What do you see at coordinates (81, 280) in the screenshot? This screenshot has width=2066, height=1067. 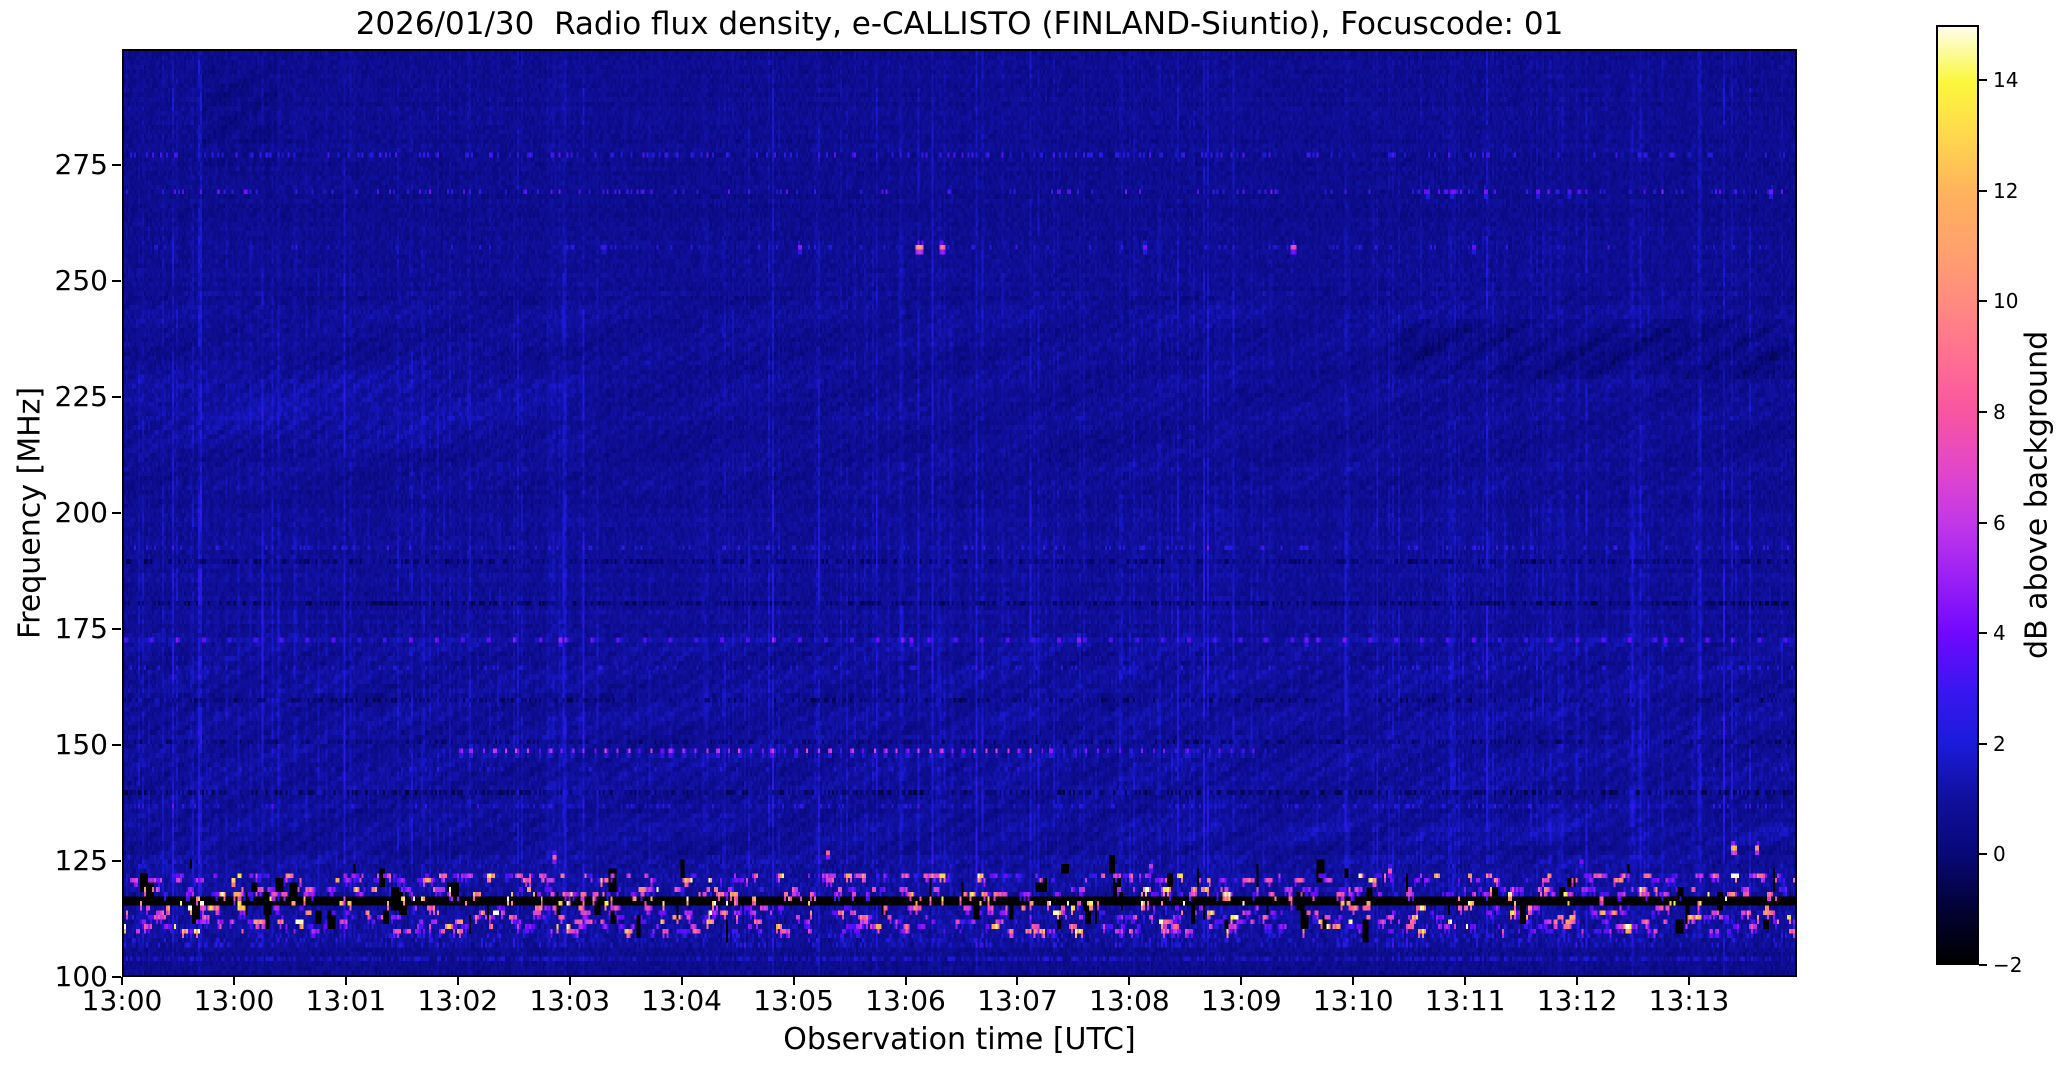 I see `y-tick-label: 250` at bounding box center [81, 280].